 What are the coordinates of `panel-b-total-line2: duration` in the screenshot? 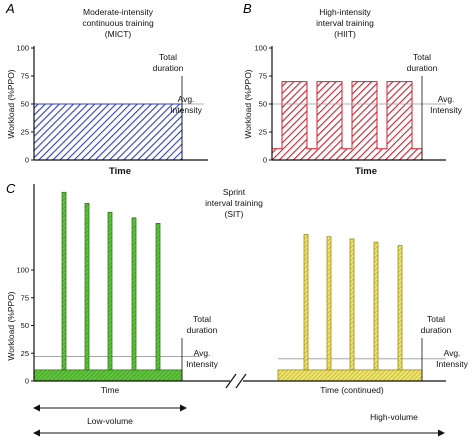 It's located at (422, 68).